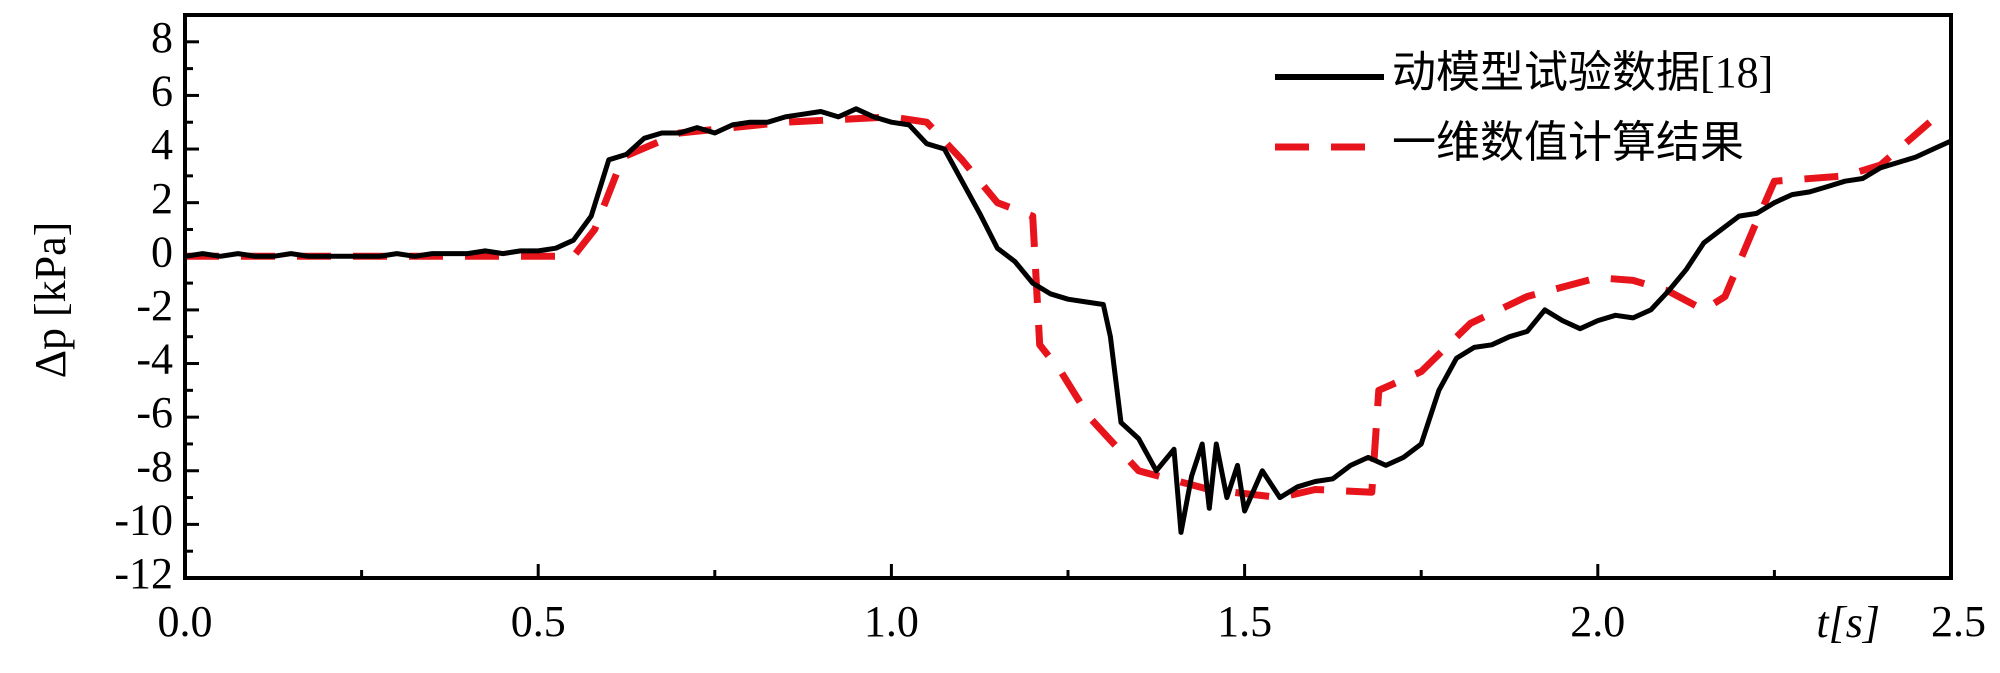 The image size is (2000, 673). I want to click on x-axis-label: t[s], so click(1848, 622).